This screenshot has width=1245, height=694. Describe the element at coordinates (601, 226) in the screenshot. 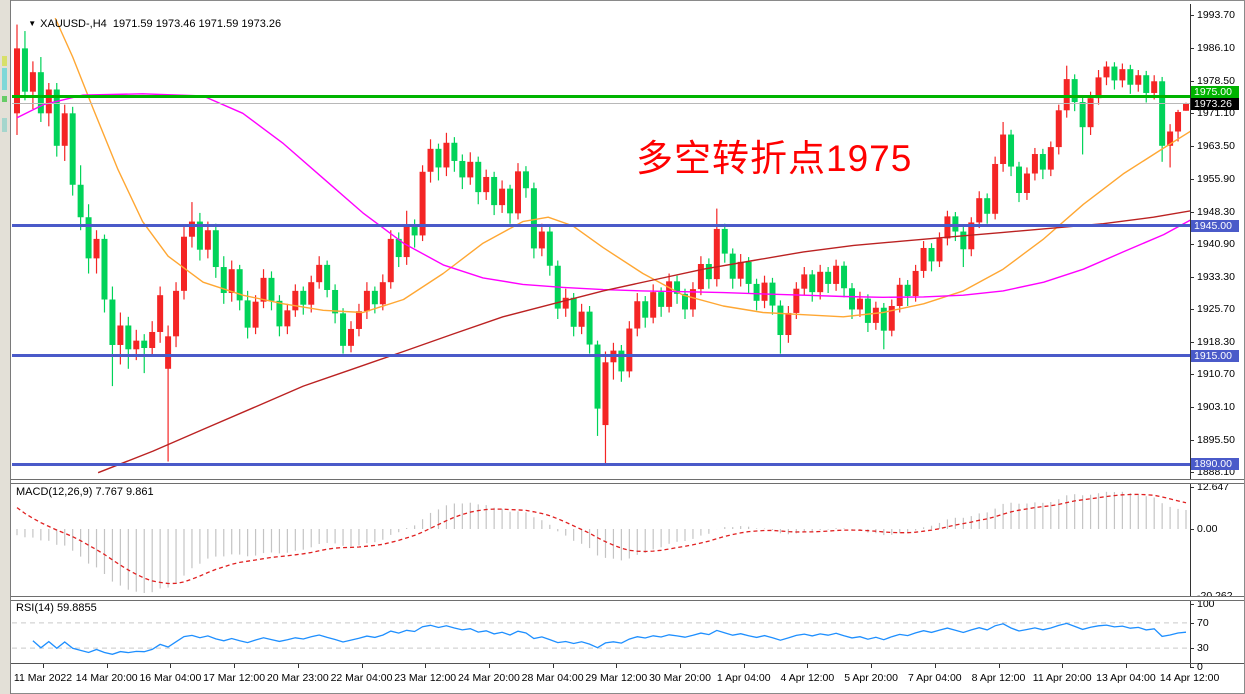

I see `support-line-1945` at that location.